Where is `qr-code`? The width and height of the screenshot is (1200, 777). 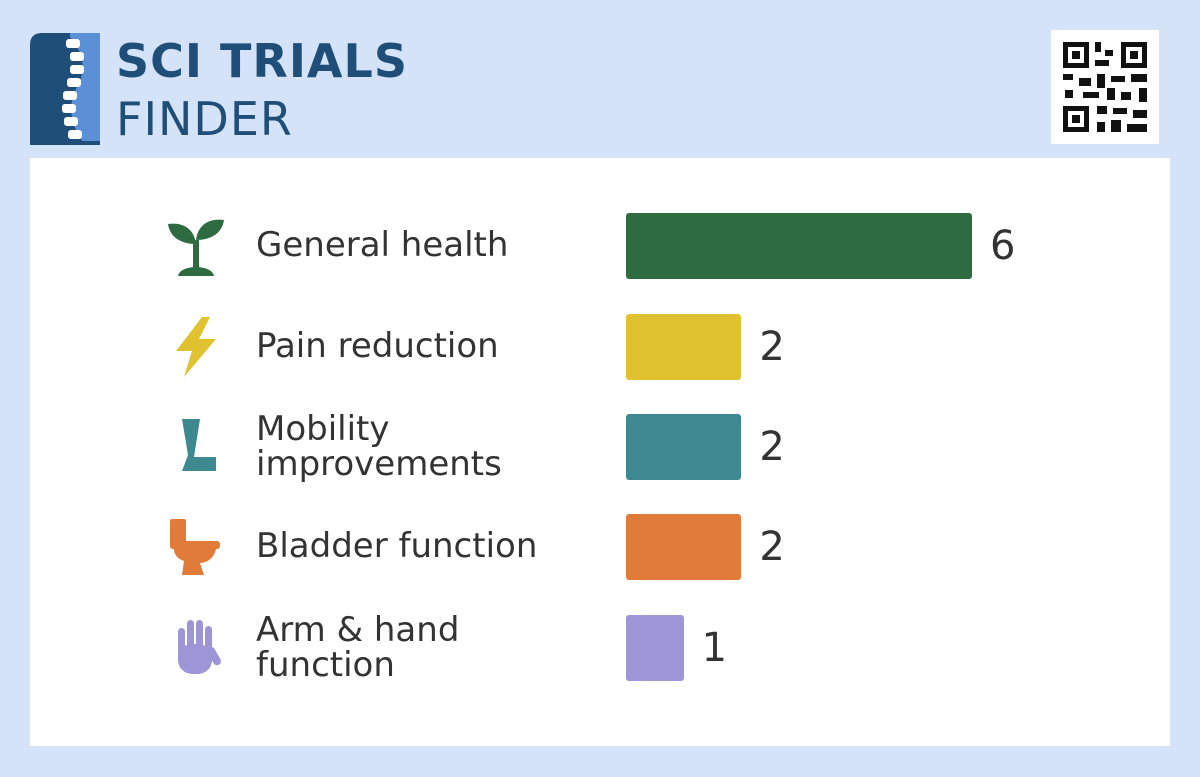
qr-code is located at coordinates (1105, 87).